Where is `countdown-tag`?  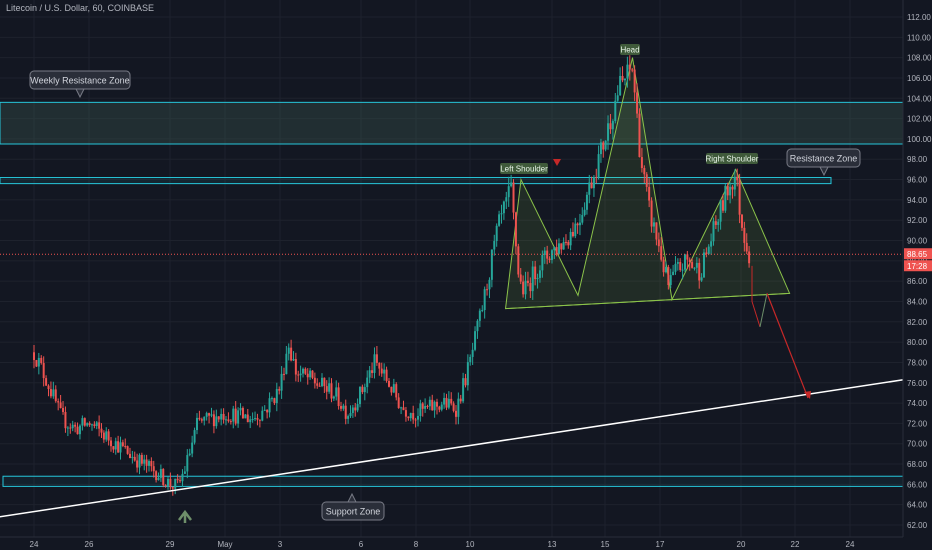
countdown-tag is located at coordinates (918, 266).